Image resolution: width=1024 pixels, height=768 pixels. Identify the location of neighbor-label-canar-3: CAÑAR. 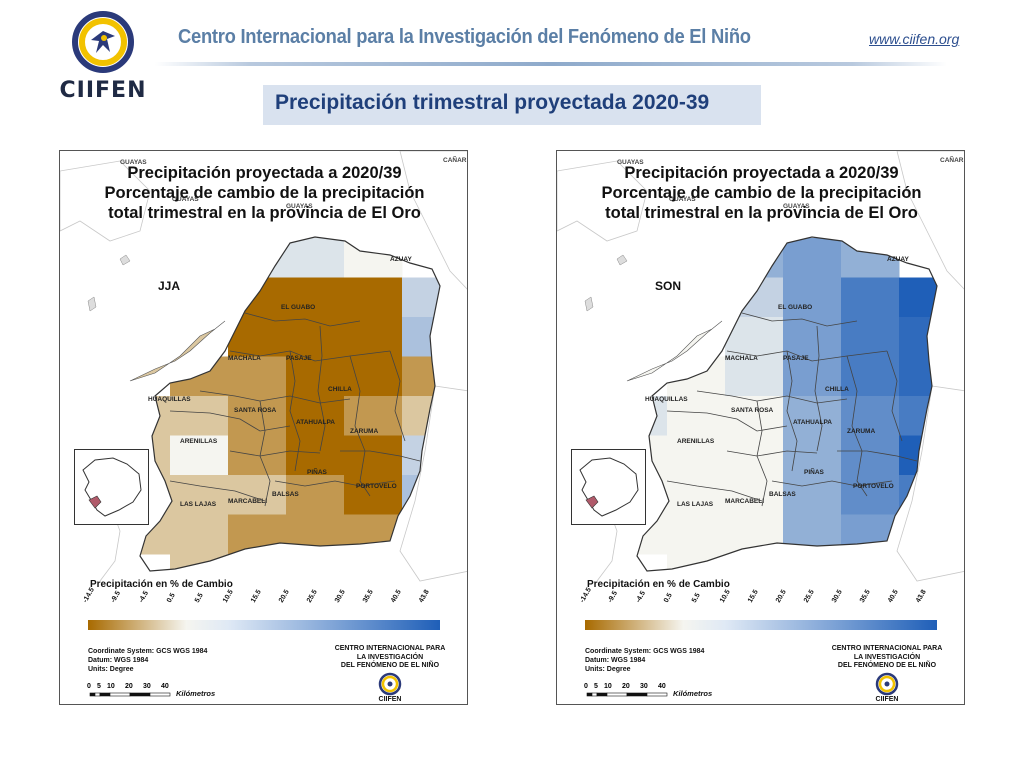
(952, 160).